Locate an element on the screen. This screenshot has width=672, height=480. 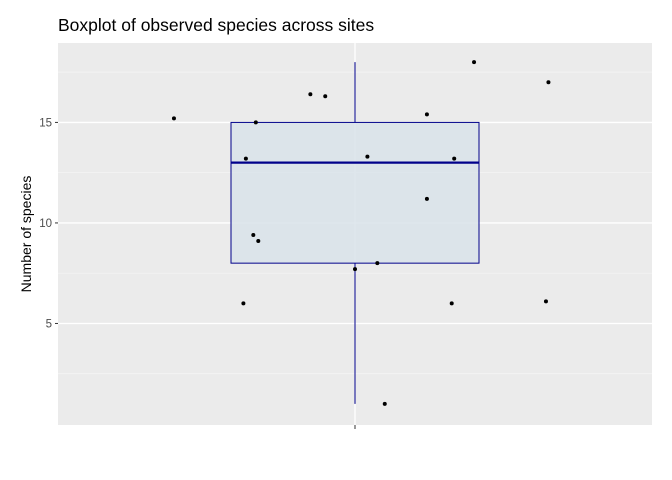
y-tick-label: 5 is located at coordinates (49, 324).